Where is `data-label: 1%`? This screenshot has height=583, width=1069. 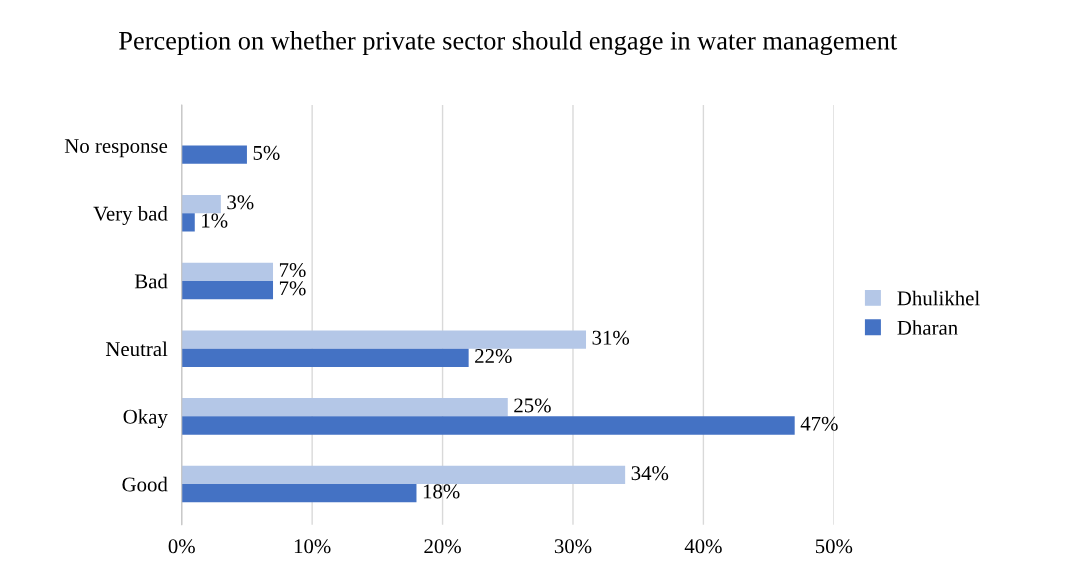 data-label: 1% is located at coordinates (215, 220).